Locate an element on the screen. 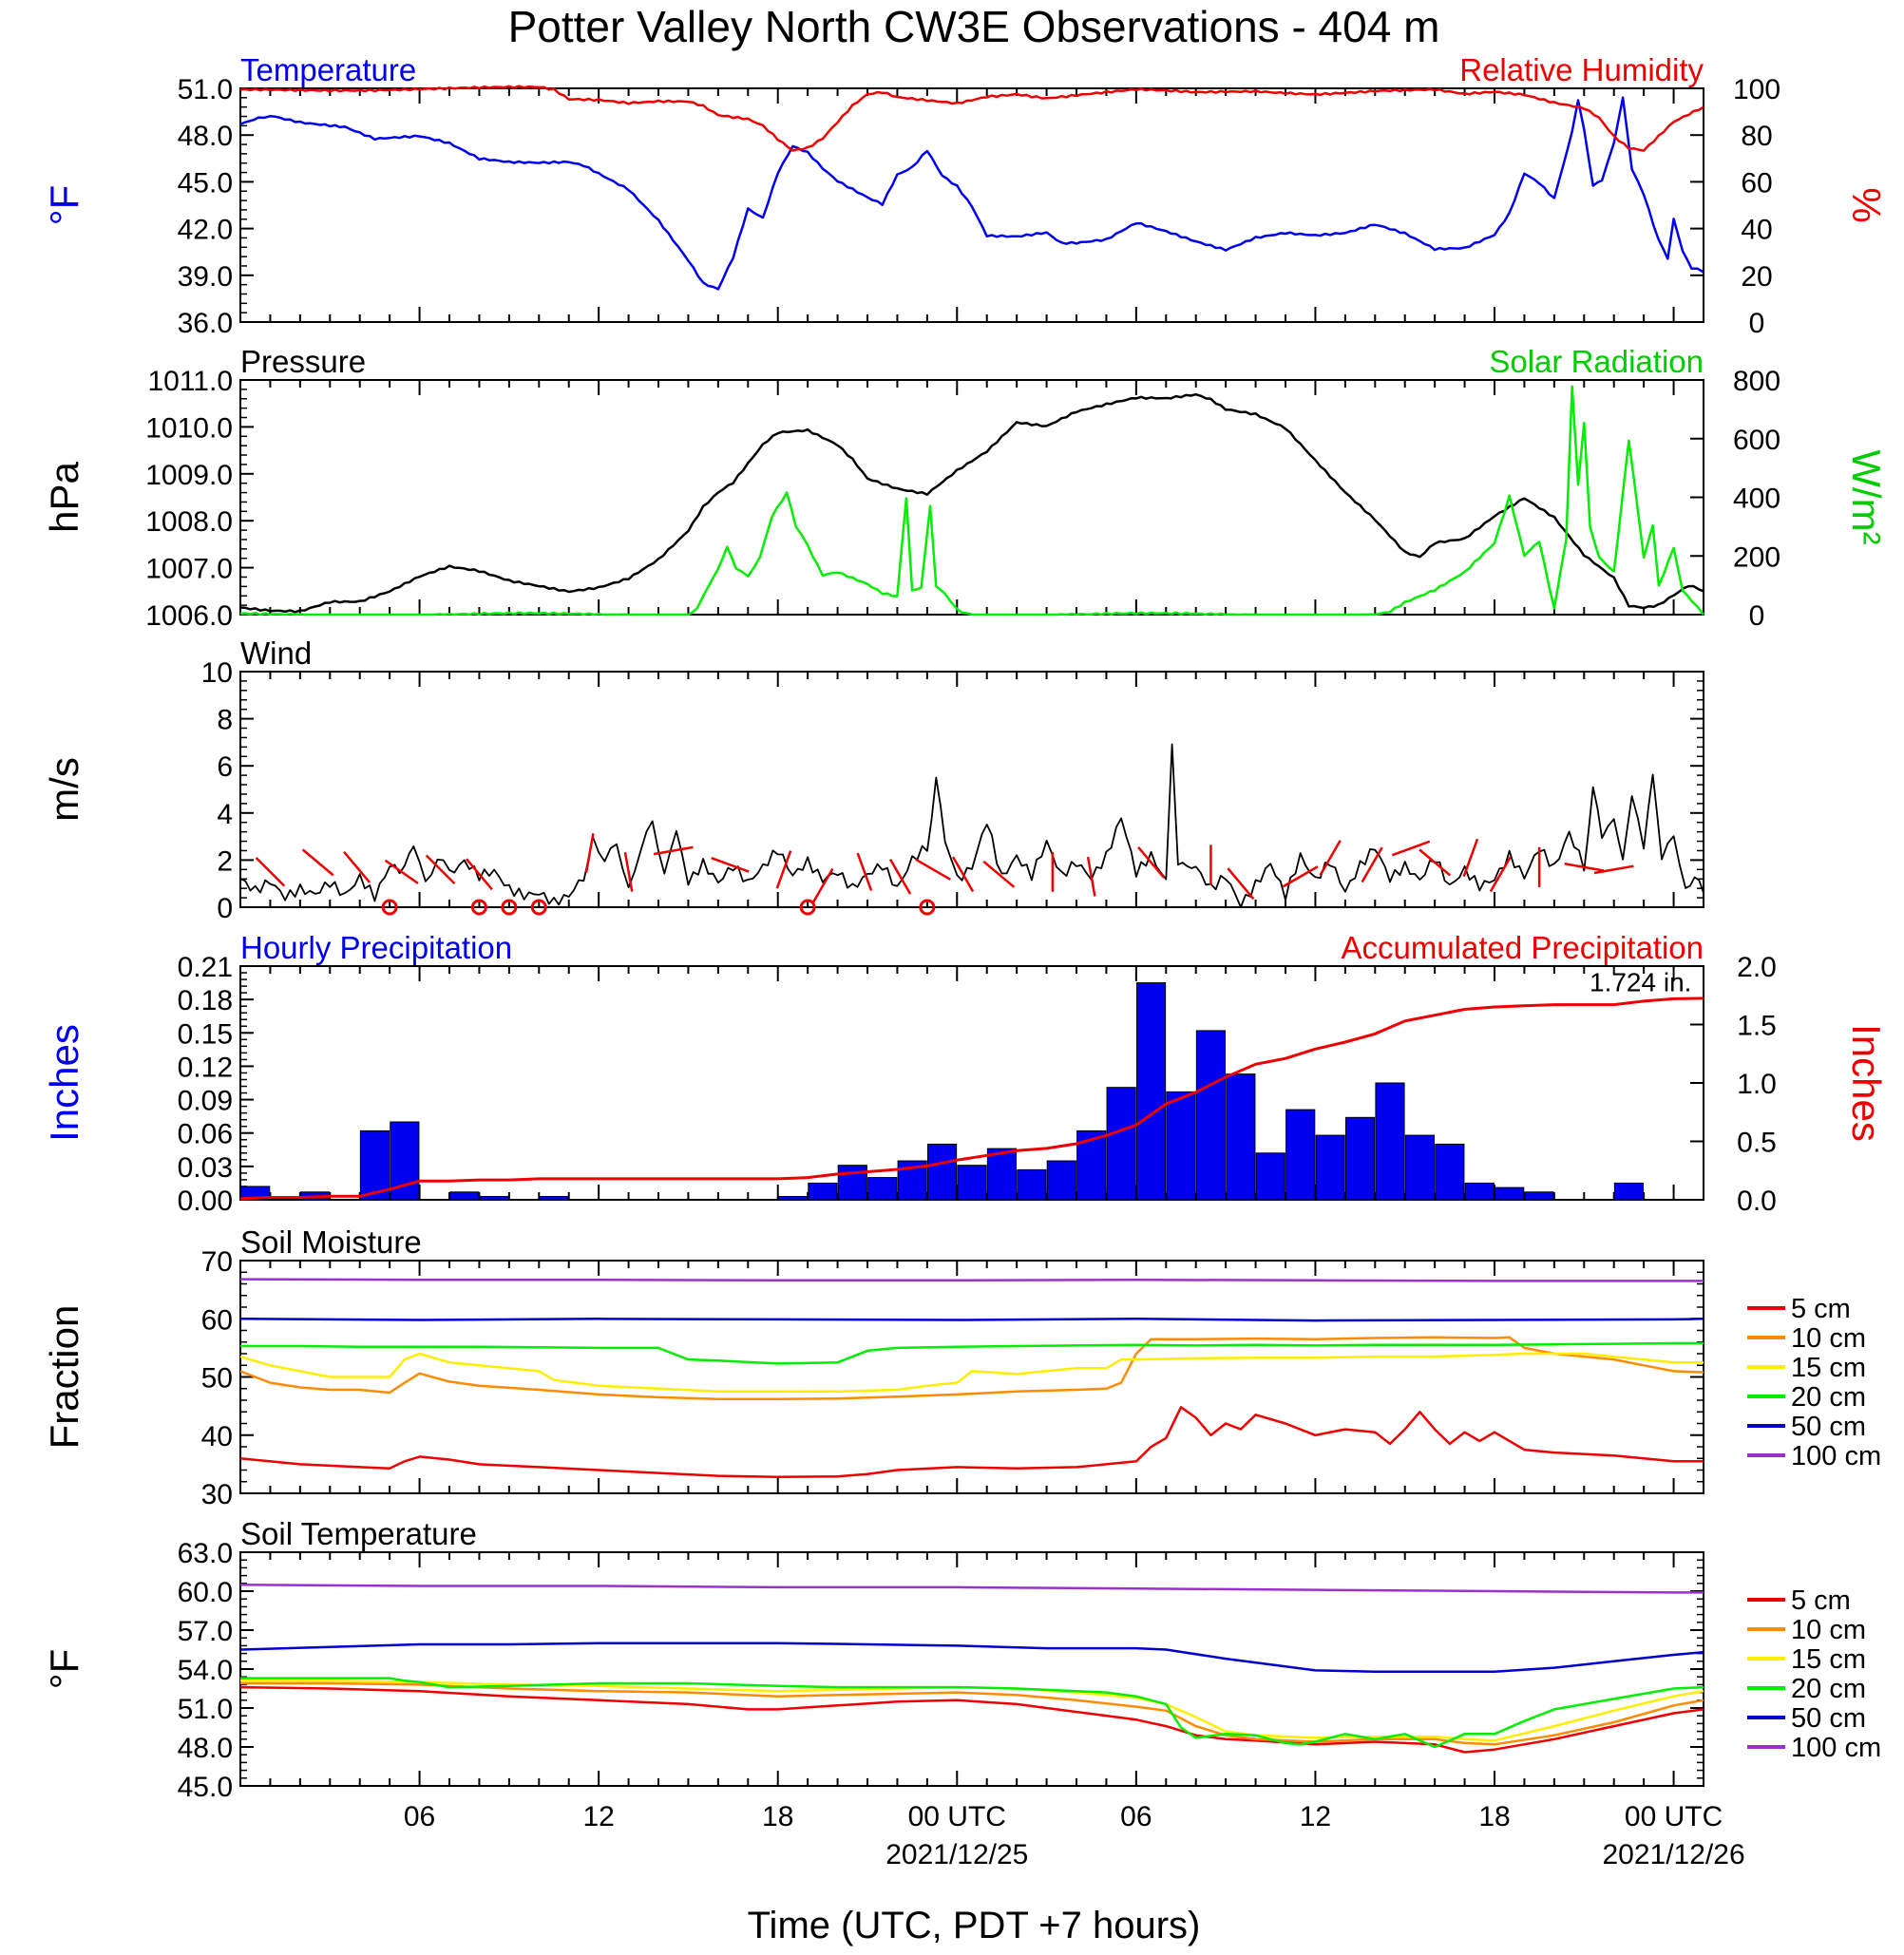  y-tick-label-right: 100 is located at coordinates (1756, 89).